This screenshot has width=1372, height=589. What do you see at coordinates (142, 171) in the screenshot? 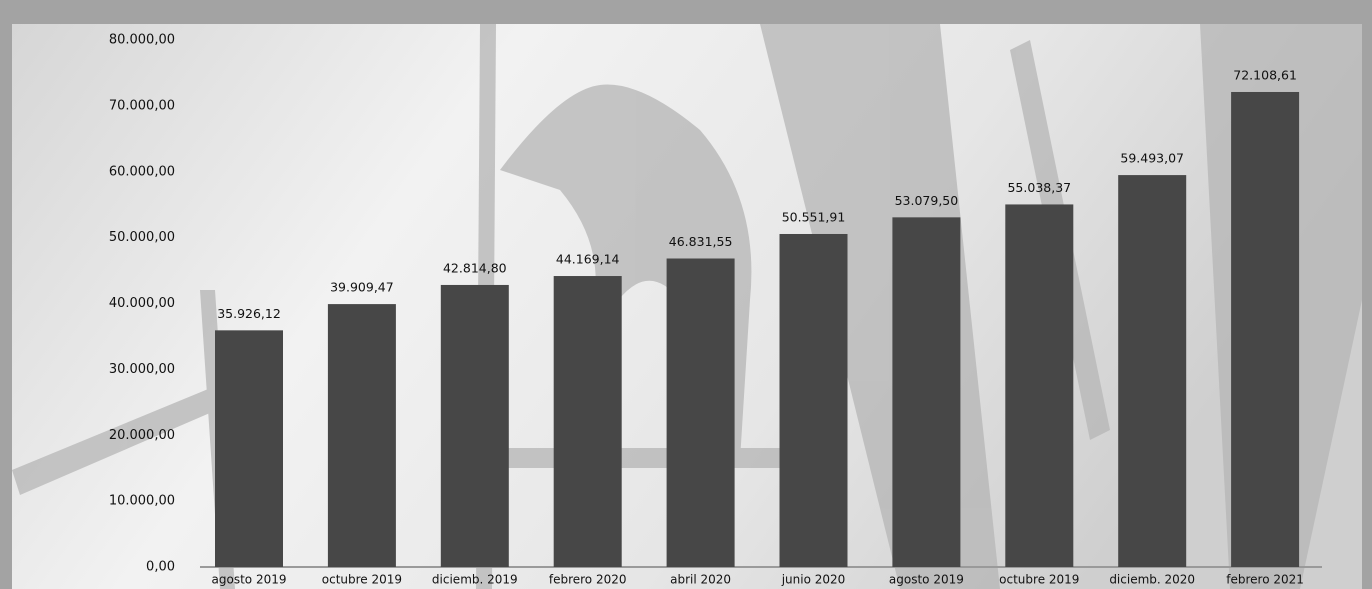
I see `y-tick-label: 60.000,00` at bounding box center [142, 171].